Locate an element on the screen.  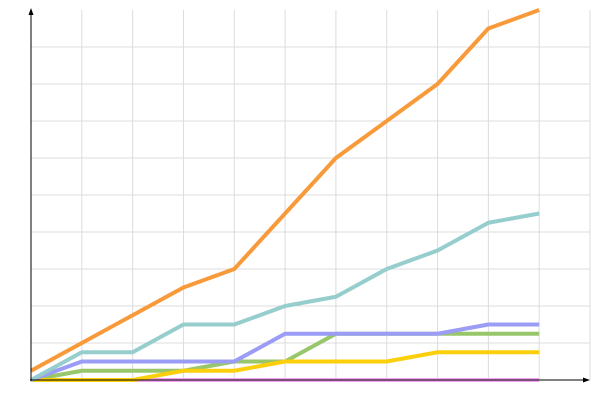
x-axis-arrow is located at coordinates (586, 380).